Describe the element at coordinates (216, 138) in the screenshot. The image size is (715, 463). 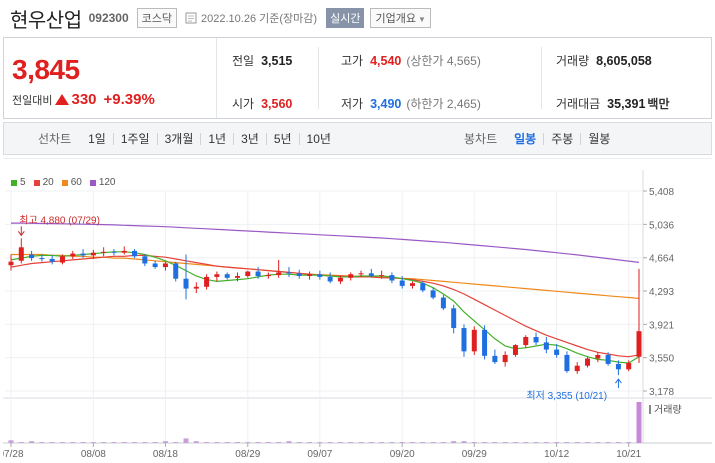
I see `line-option-1y: 1년` at that location.